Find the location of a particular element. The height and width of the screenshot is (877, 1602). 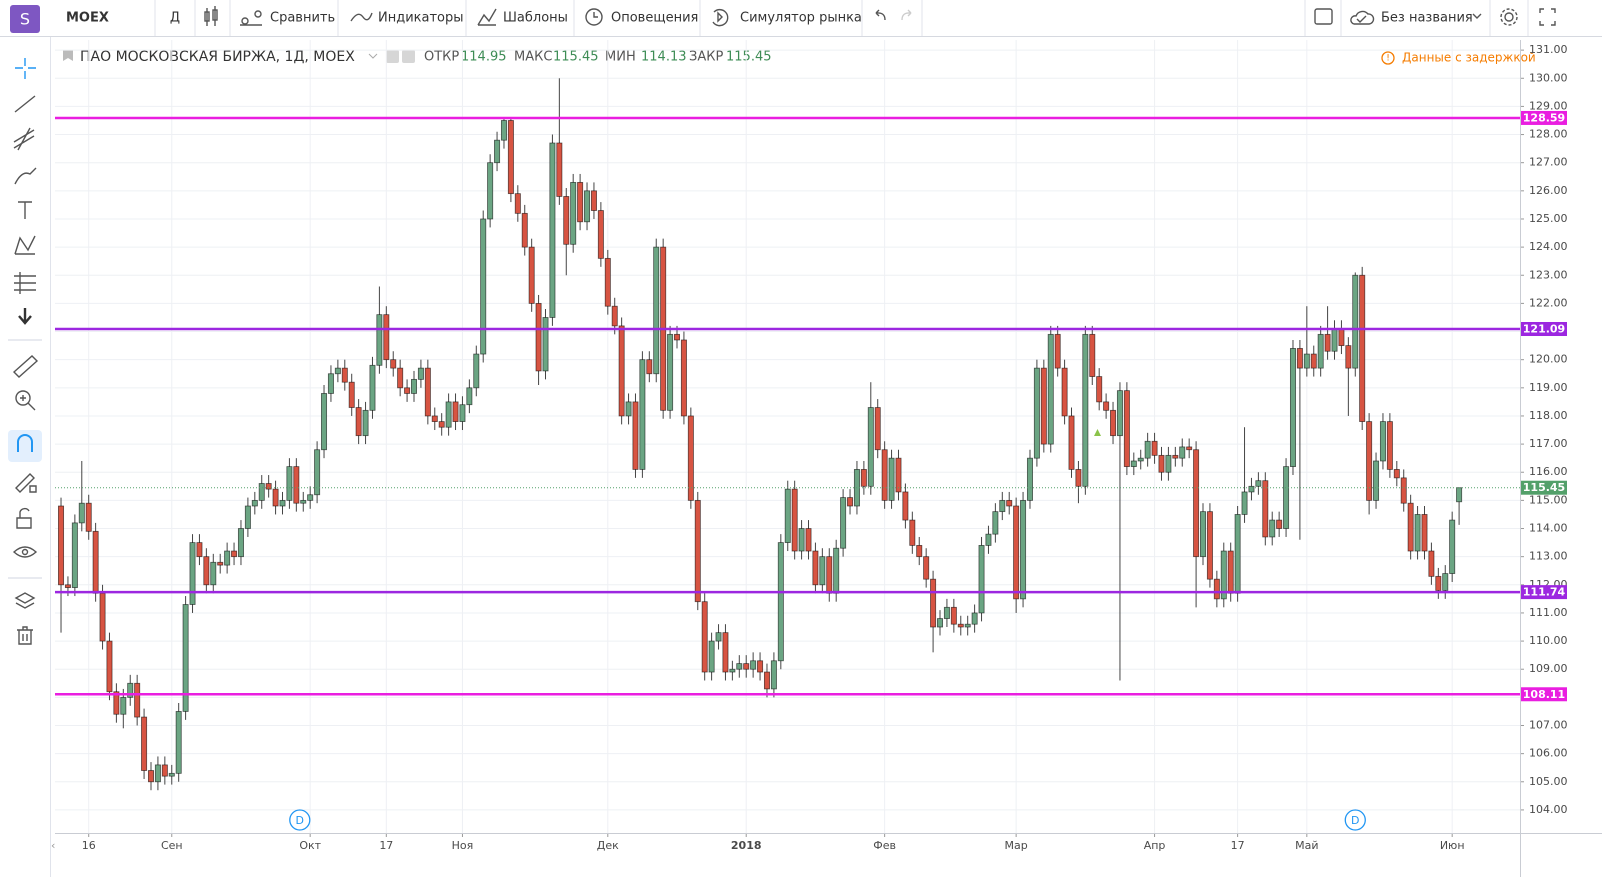

y-tick-label: 131.00 is located at coordinates (1548, 49).